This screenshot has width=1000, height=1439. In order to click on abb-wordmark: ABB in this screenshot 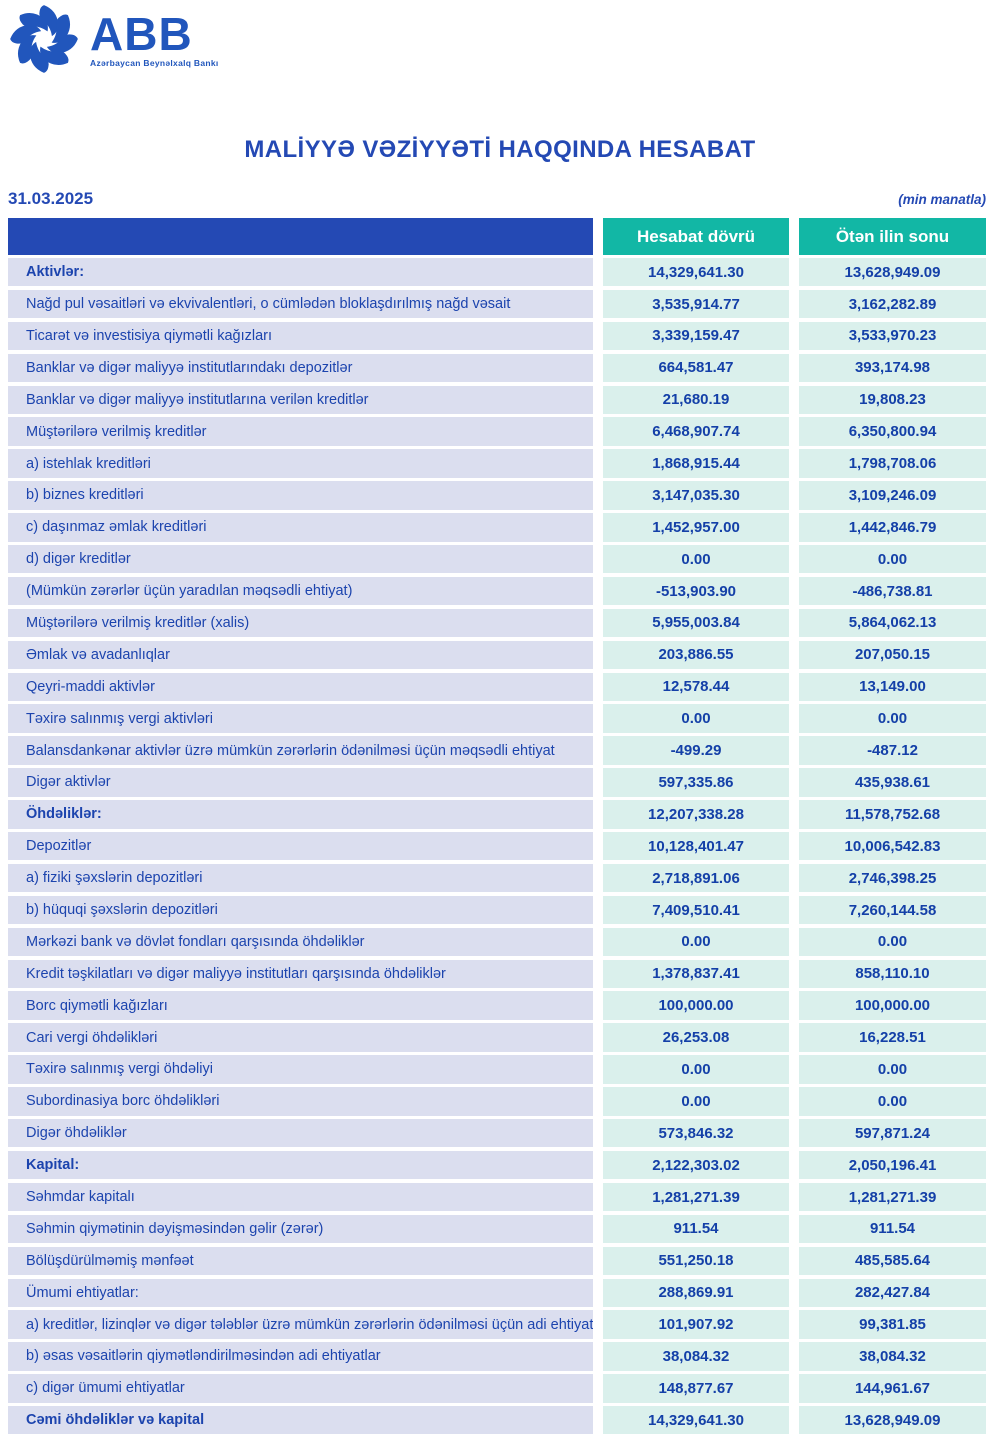, I will do `click(141, 34)`.